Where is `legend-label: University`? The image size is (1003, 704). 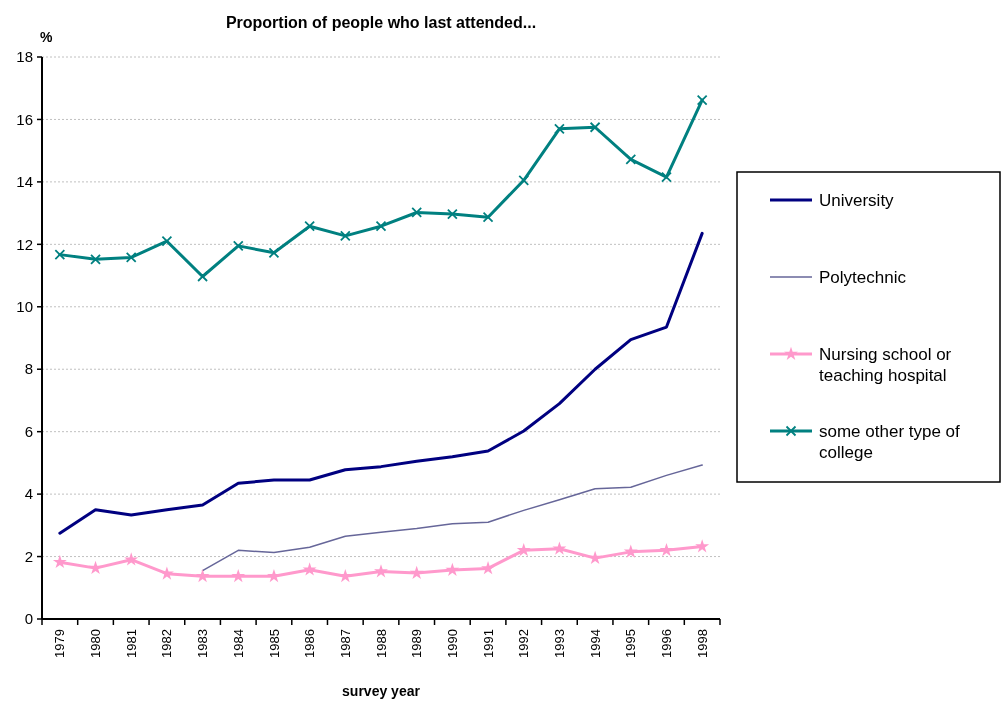
legend-label: University is located at coordinates (857, 200).